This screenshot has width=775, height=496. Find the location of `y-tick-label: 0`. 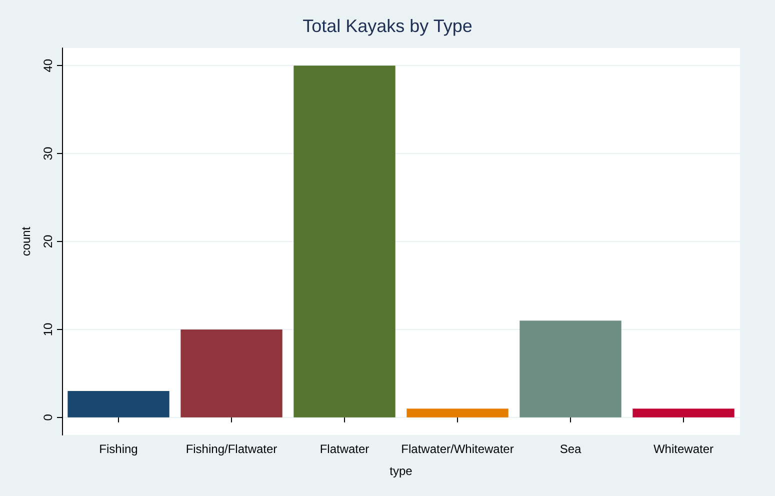

y-tick-label: 0 is located at coordinates (48, 417).